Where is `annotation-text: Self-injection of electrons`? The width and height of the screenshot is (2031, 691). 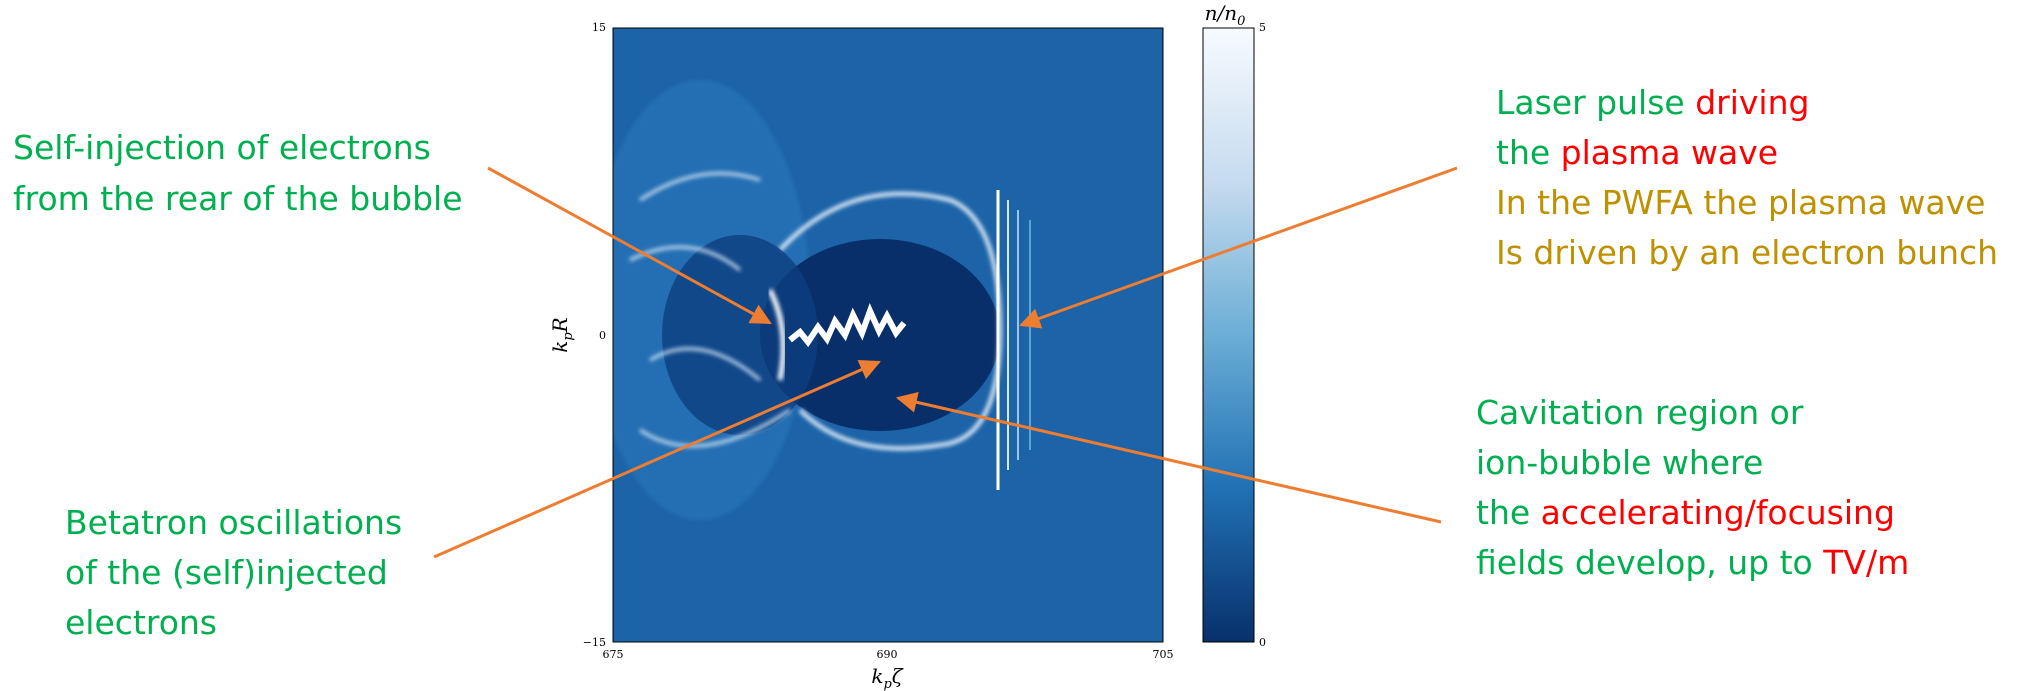
annotation-text: Self-injection of electrons is located at coordinates (222, 147).